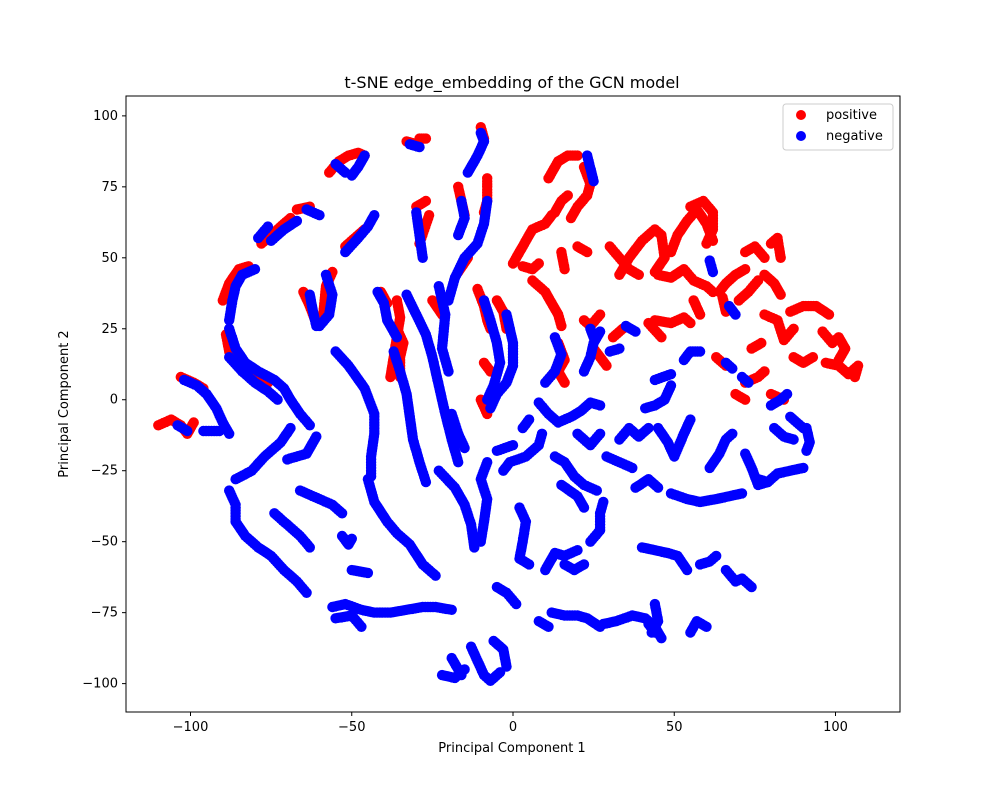 This screenshot has width=1000, height=800. What do you see at coordinates (109, 187) in the screenshot?
I see `y-tick-label: 75` at bounding box center [109, 187].